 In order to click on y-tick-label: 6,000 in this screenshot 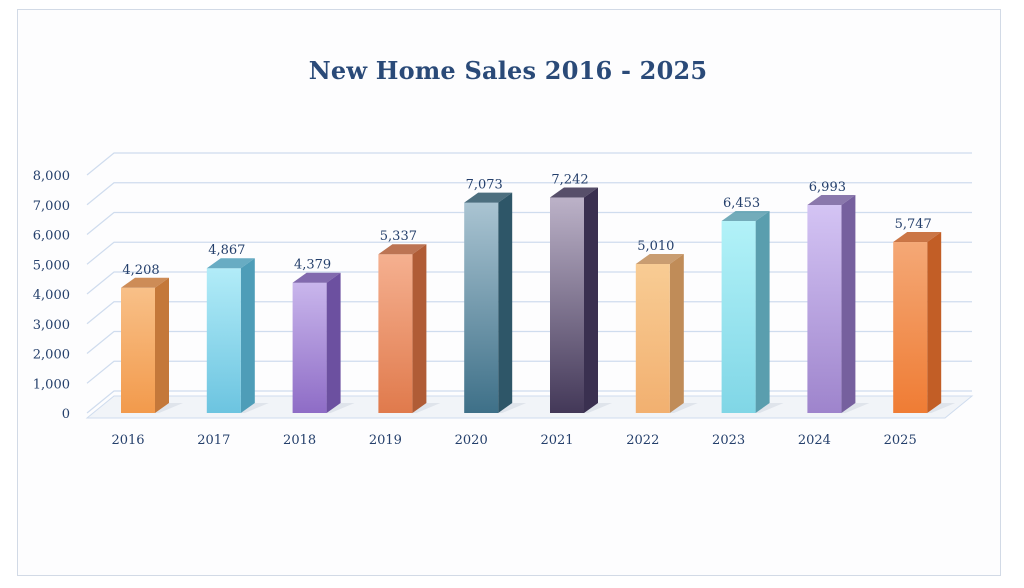, I will do `click(51, 236)`.